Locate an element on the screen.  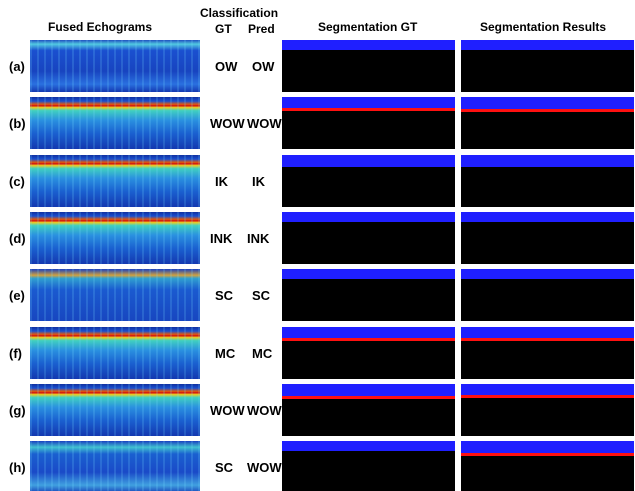
header-classification: Classification is located at coordinates (239, 13).